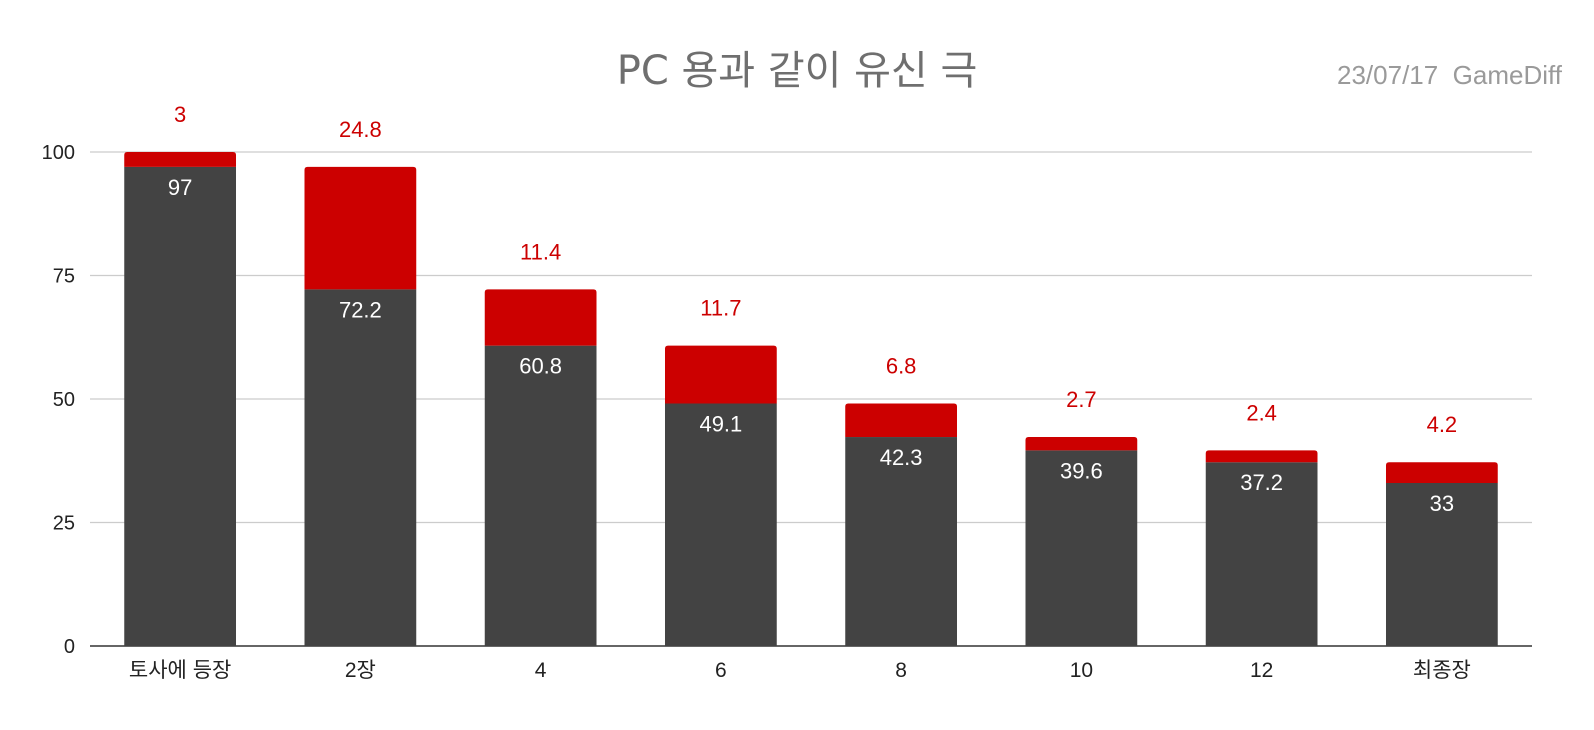 This screenshot has height=730, width=1594. I want to click on data-label-top: 6.8, so click(901, 365).